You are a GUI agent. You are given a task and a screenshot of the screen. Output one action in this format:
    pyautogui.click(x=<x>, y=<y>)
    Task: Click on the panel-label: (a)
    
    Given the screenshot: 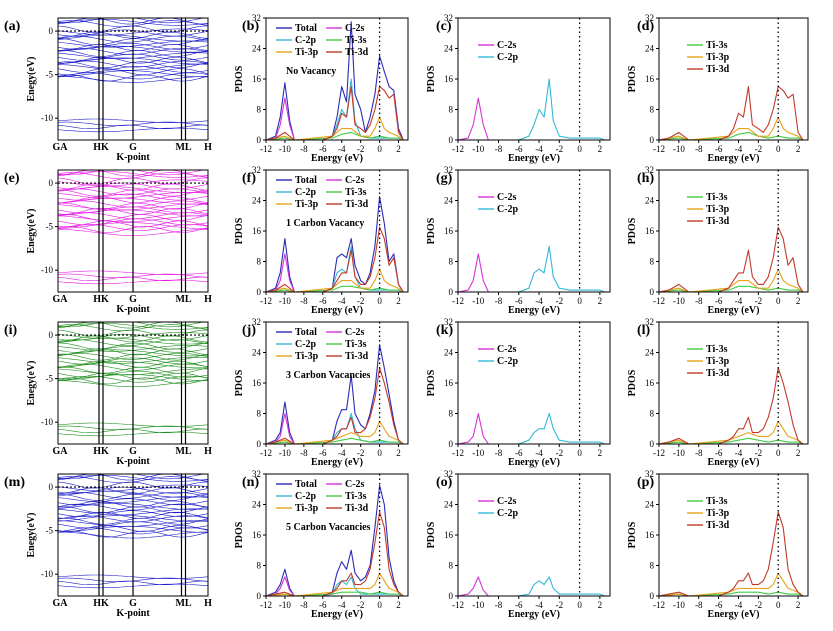 What is the action you would take?
    pyautogui.click(x=12, y=26)
    